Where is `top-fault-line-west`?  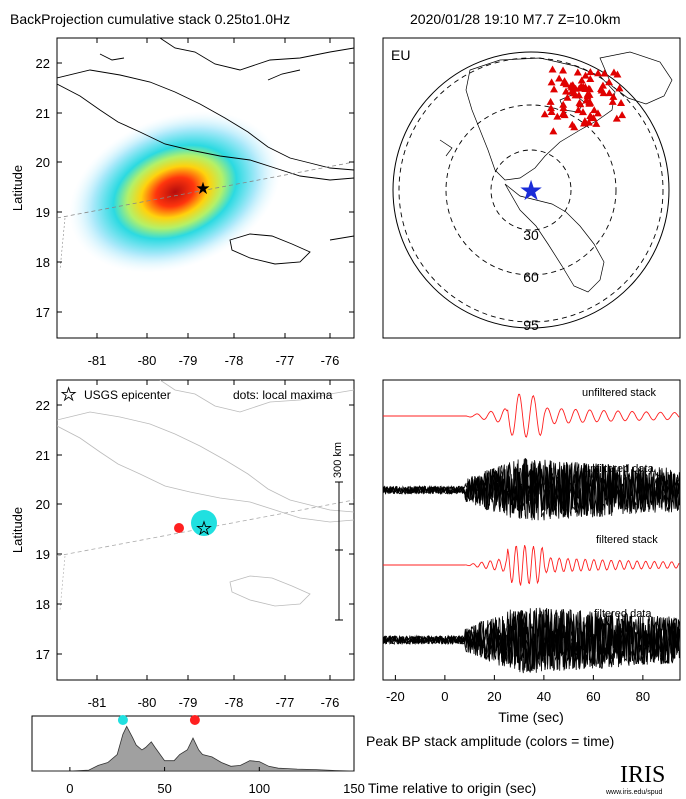
top-fault-line-west is located at coordinates (62, 244).